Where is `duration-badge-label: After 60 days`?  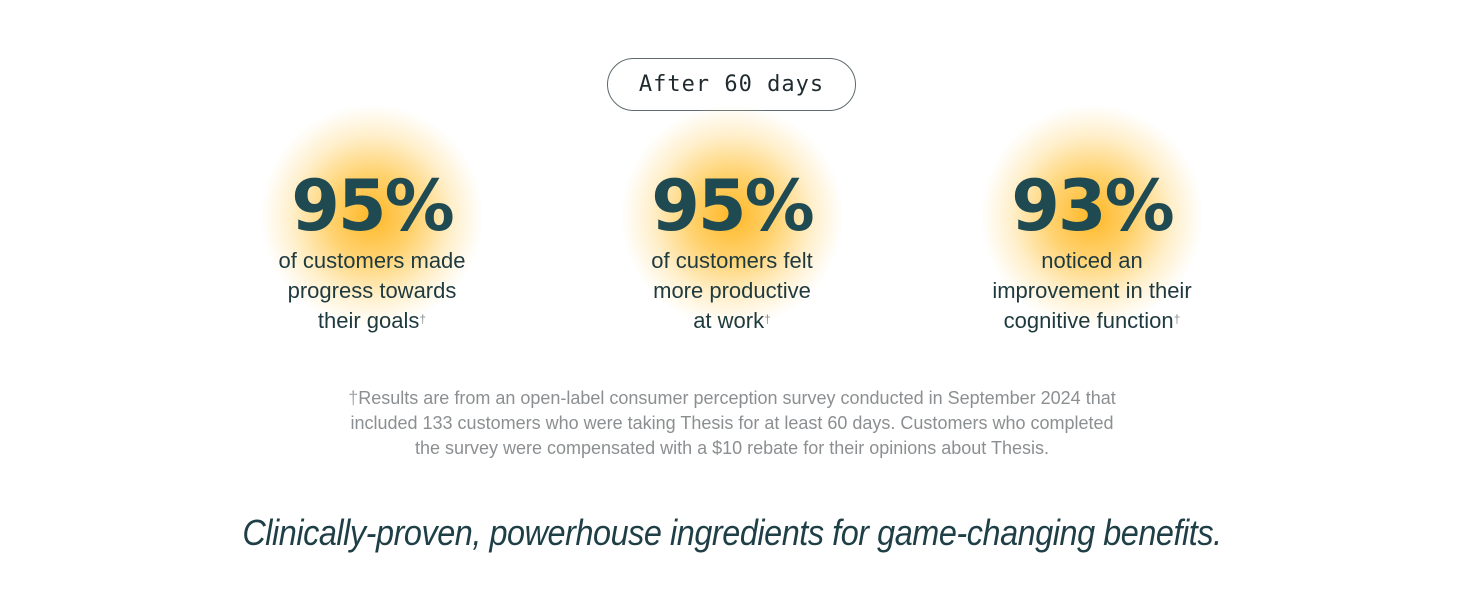
duration-badge-label: After 60 days is located at coordinates (731, 84).